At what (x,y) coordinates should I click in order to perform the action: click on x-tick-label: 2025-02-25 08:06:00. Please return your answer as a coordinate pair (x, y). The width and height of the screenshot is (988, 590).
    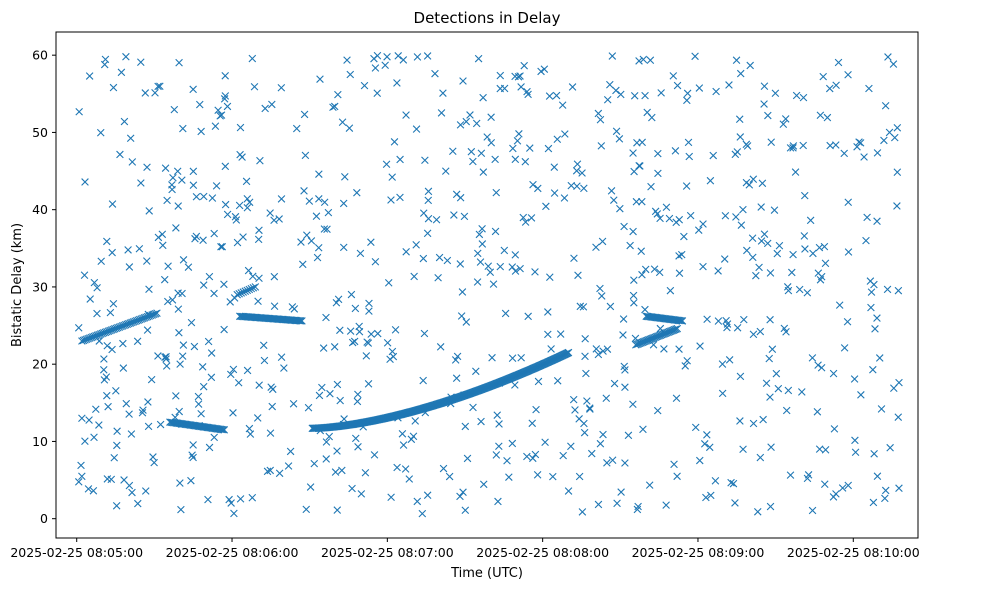
    Looking at the image, I should click on (232, 552).